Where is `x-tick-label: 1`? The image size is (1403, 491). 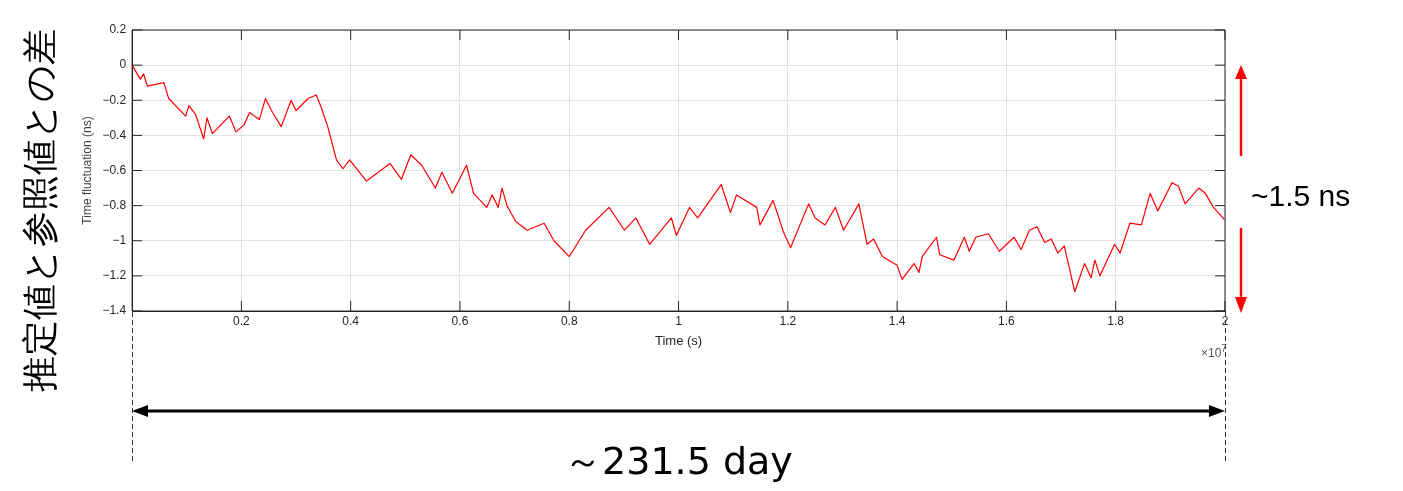 x-tick-label: 1 is located at coordinates (679, 320).